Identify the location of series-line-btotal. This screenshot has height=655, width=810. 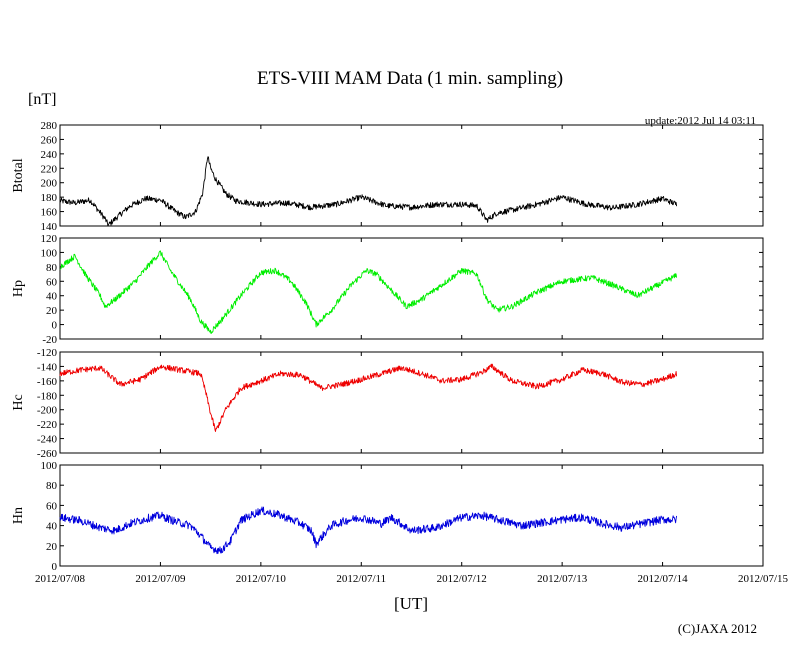
(368, 191).